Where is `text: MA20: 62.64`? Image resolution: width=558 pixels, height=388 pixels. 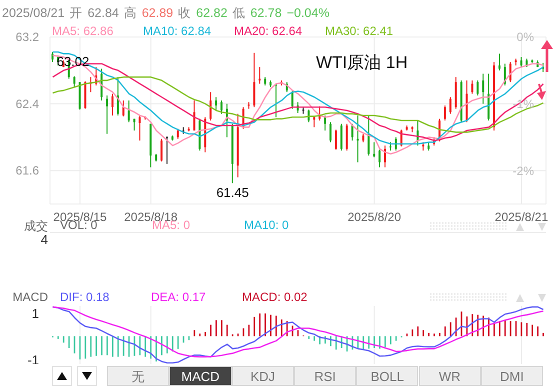
text: MA20: 62.64 is located at coordinates (268, 31).